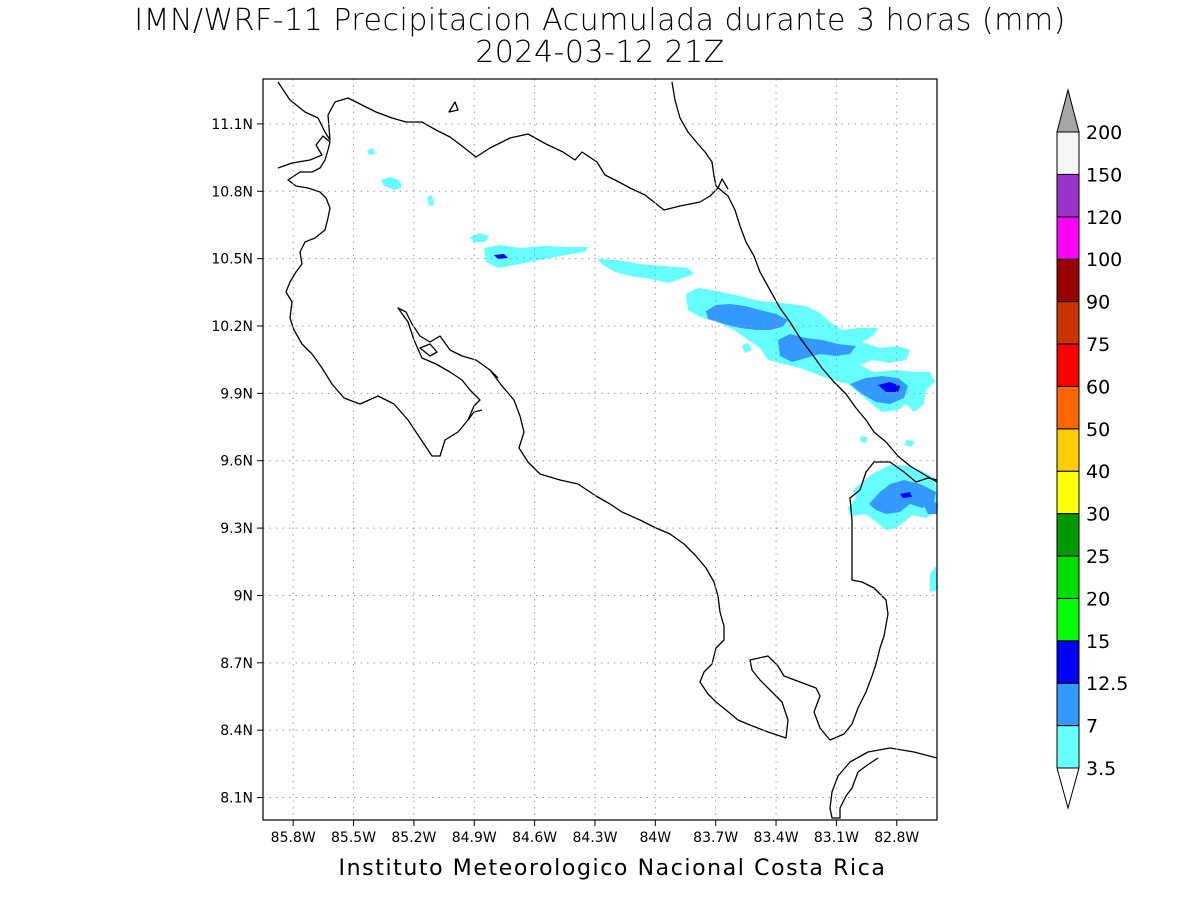 The image size is (1200, 900). Describe the element at coordinates (1098, 303) in the screenshot. I see `legend-level-label: 90` at that location.